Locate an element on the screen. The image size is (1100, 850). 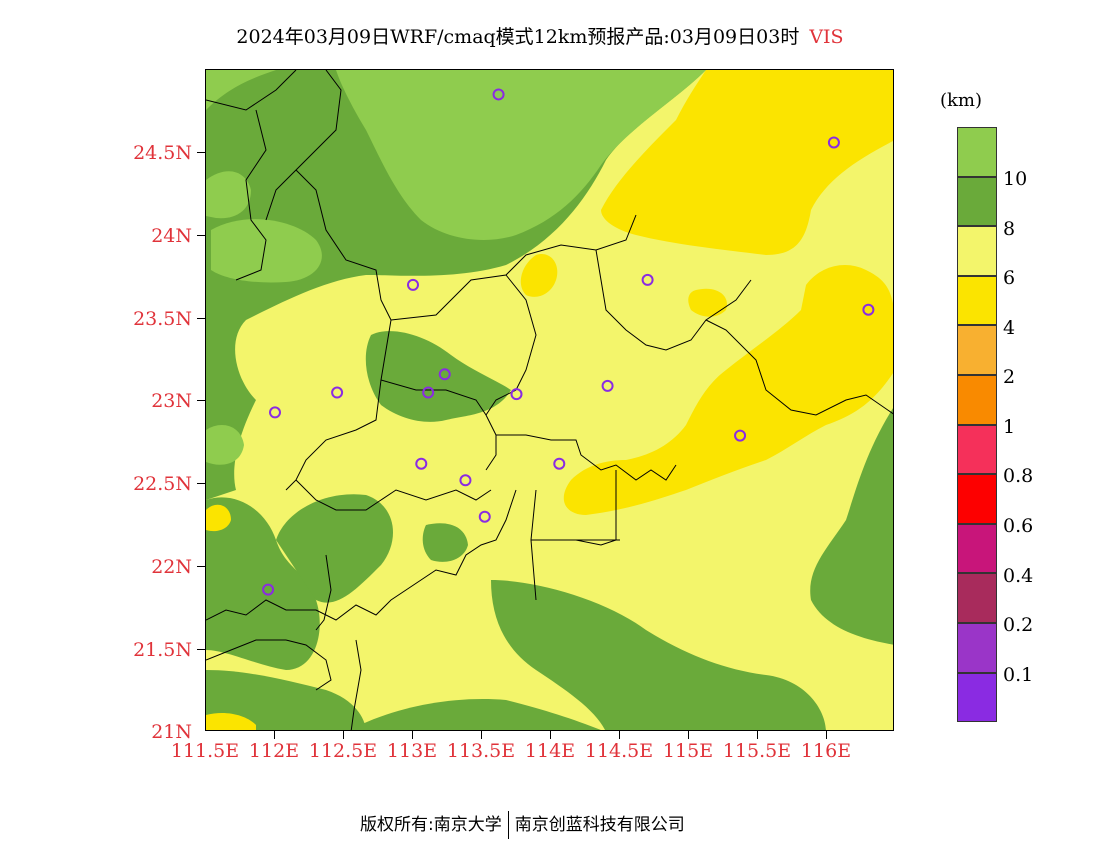
footer-separator is located at coordinates (508, 825).